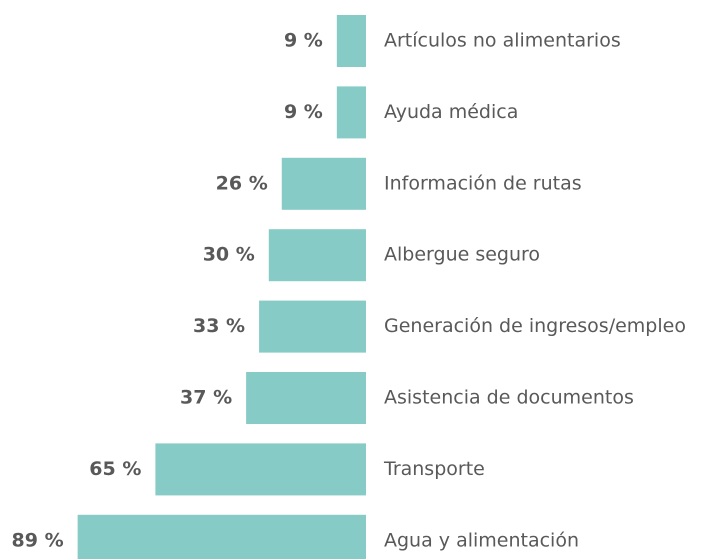 This screenshot has width=723, height=559. What do you see at coordinates (535, 326) in the screenshot?
I see `category-label: Generación de ingresos/empleo` at bounding box center [535, 326].